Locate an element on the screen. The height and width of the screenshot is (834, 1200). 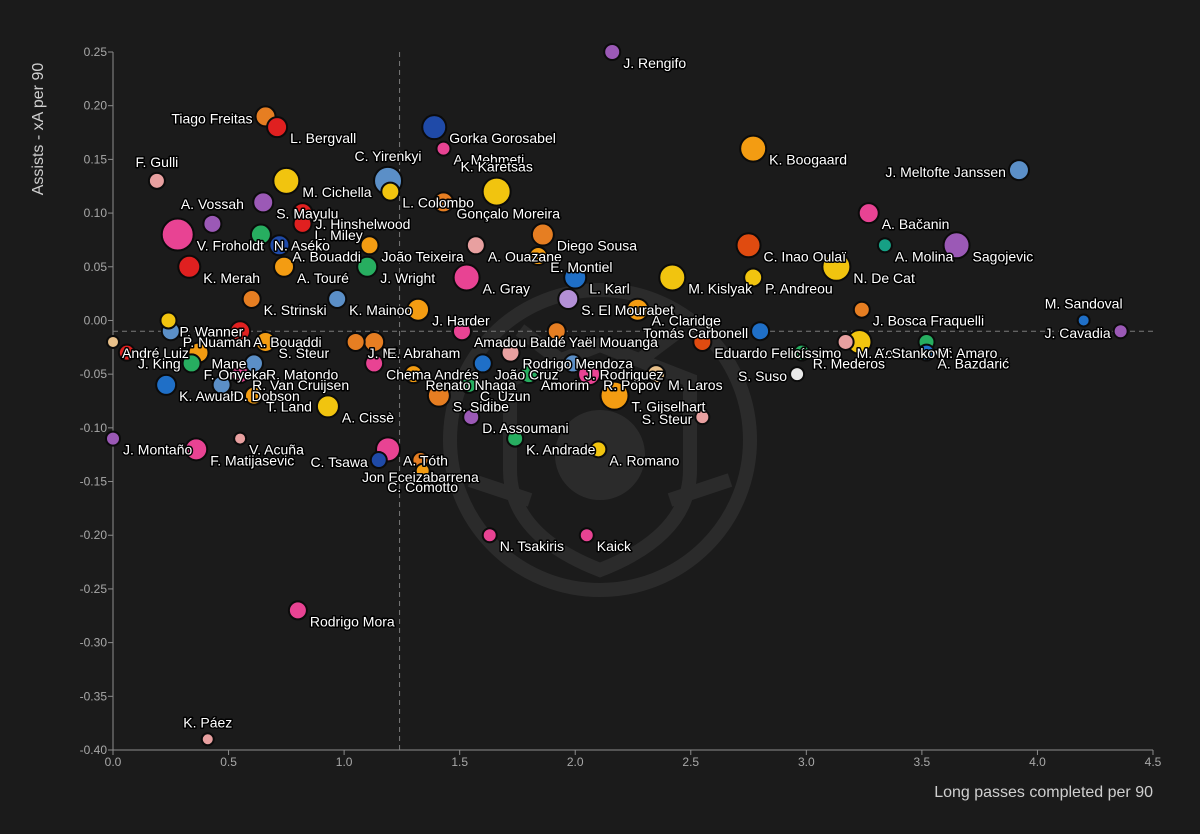
point-label: André Luiz is located at coordinates (155, 353).